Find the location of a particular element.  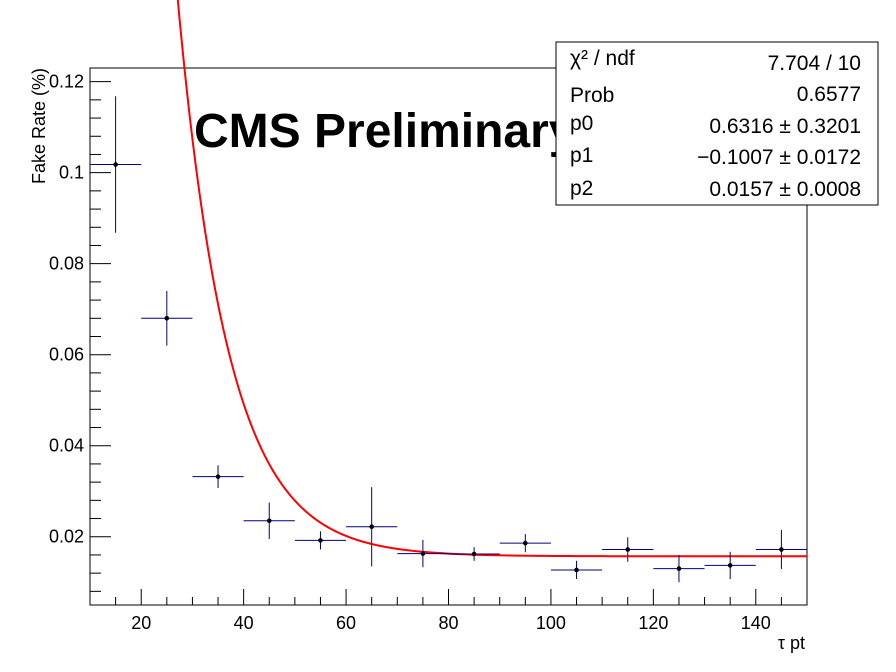

y-axis-title: Fake Rate (%) is located at coordinates (39, 126).